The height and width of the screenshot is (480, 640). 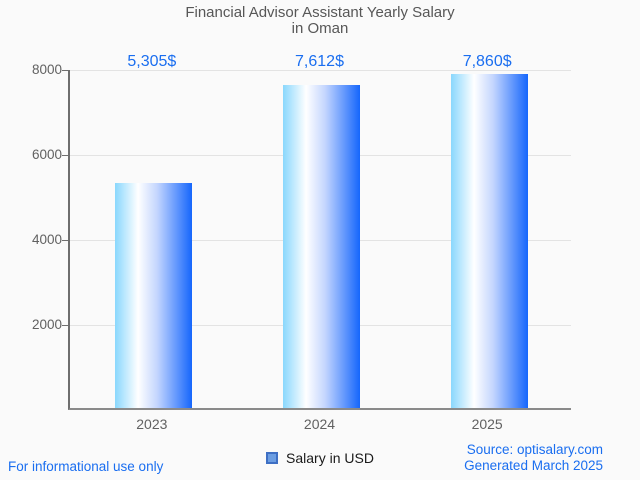 I want to click on x-axis-label-2023: 2023, so click(x=152, y=424).